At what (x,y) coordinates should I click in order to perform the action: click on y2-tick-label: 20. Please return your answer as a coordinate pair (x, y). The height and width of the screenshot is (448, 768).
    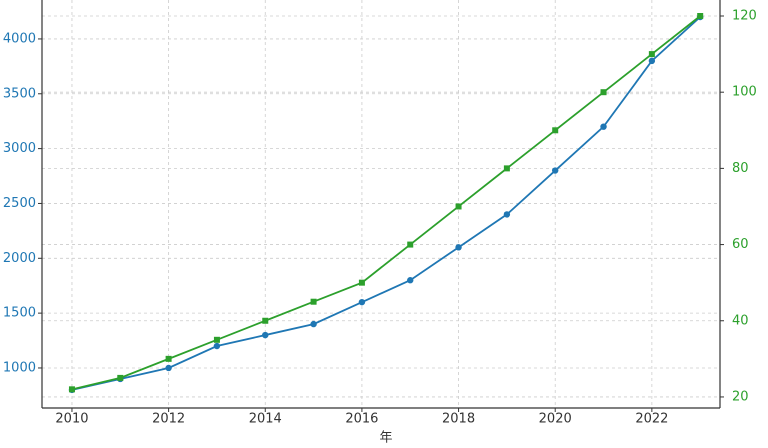
    Looking at the image, I should click on (740, 396).